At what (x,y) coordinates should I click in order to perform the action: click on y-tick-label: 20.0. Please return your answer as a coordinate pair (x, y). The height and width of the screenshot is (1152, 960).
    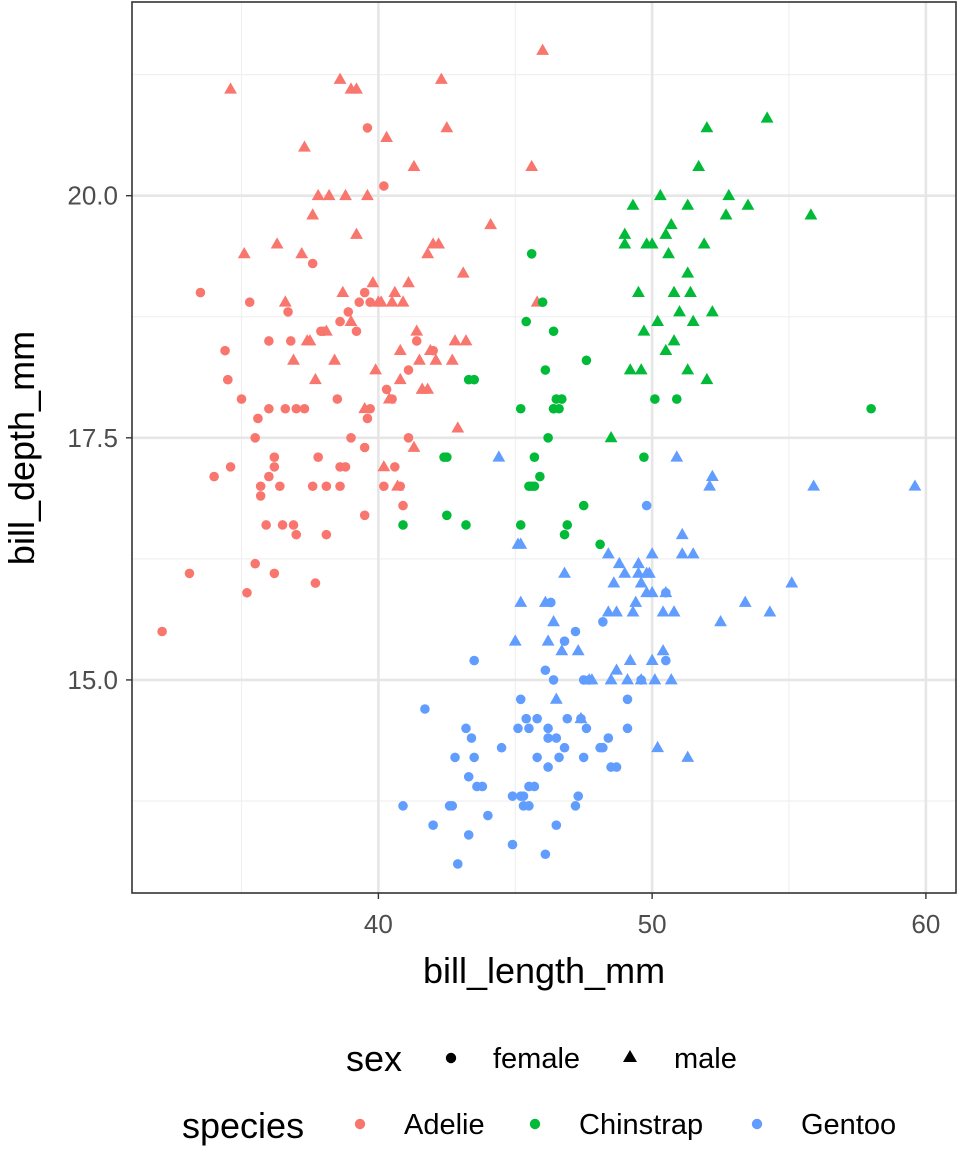
    Looking at the image, I should click on (92, 196).